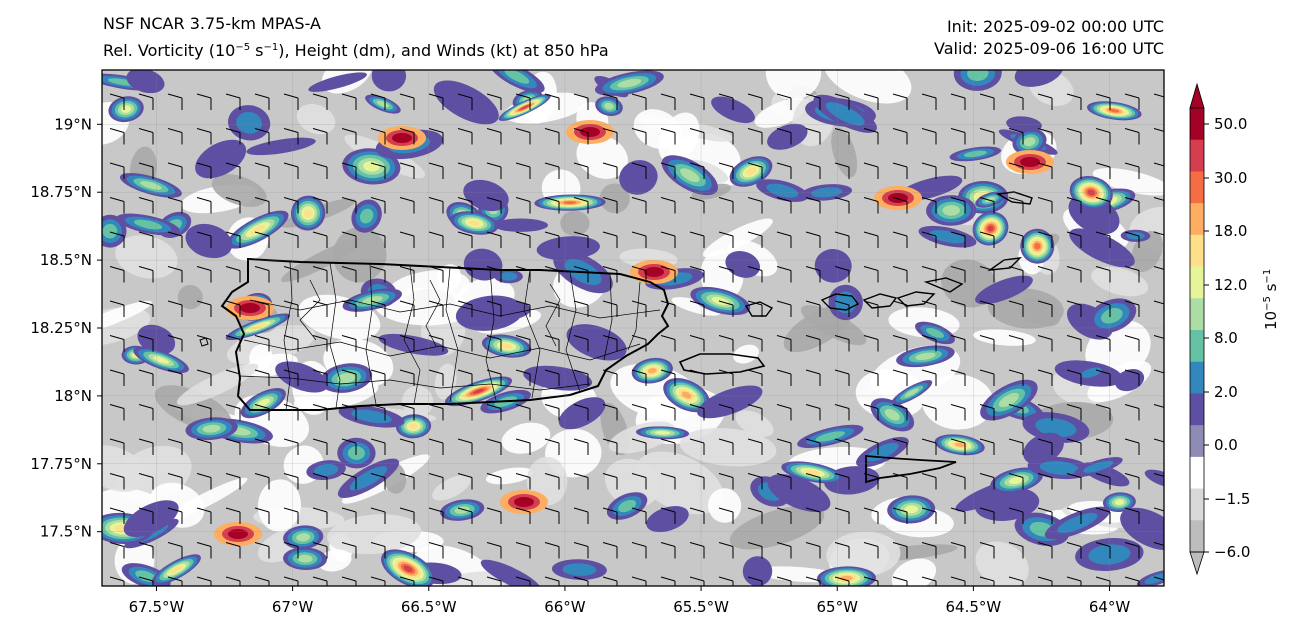 The height and width of the screenshot is (631, 1304). I want to click on colorbar-segment, so click(1197, 219).